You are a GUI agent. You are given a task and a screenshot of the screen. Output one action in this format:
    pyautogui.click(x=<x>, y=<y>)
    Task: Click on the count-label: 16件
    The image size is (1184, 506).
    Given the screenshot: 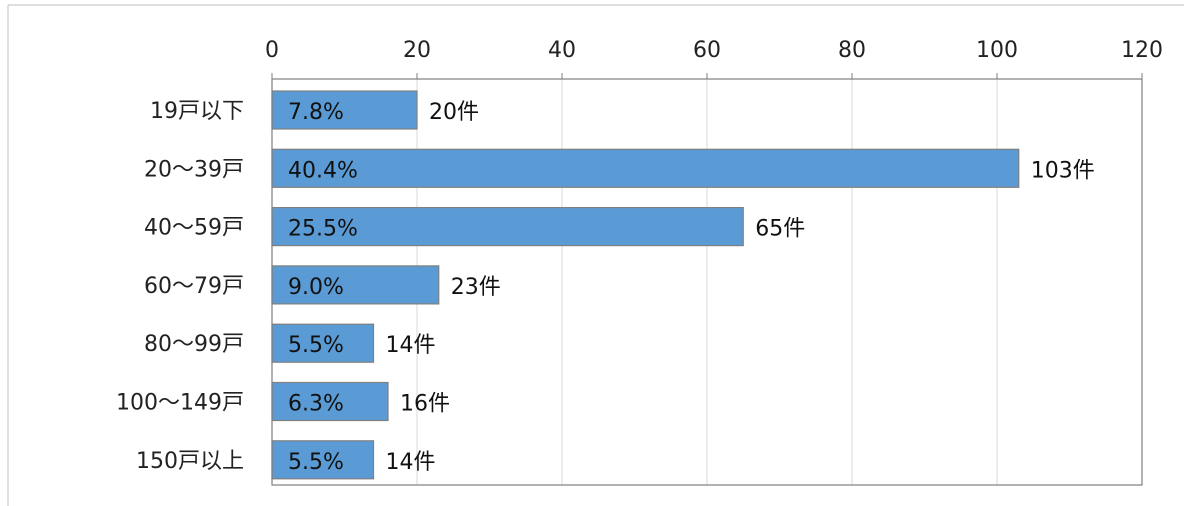 What is the action you would take?
    pyautogui.click(x=425, y=404)
    